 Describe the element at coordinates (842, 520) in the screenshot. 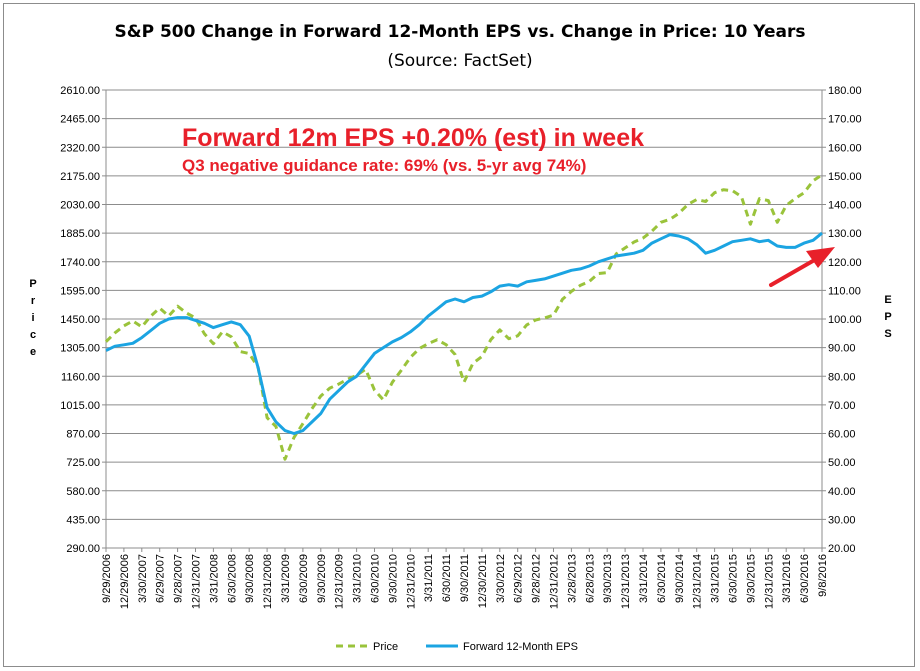

I see `right-tick-label: 30.00` at that location.